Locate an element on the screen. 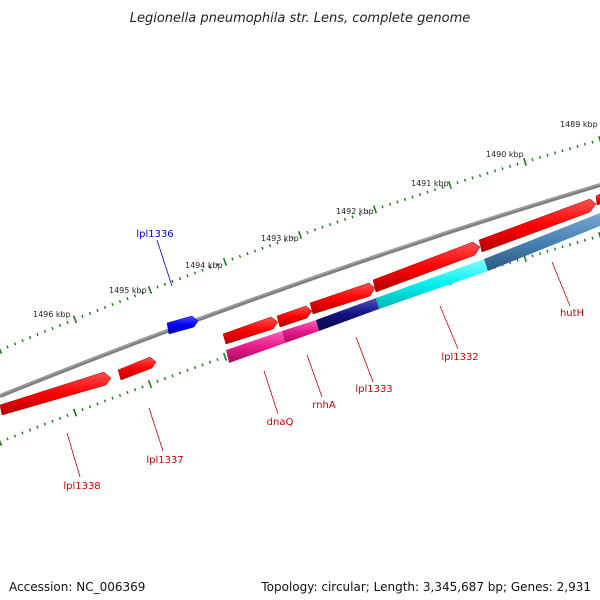 This screenshot has width=600, height=600. gene-label-lpl1332: lpl1332 is located at coordinates (459, 357).